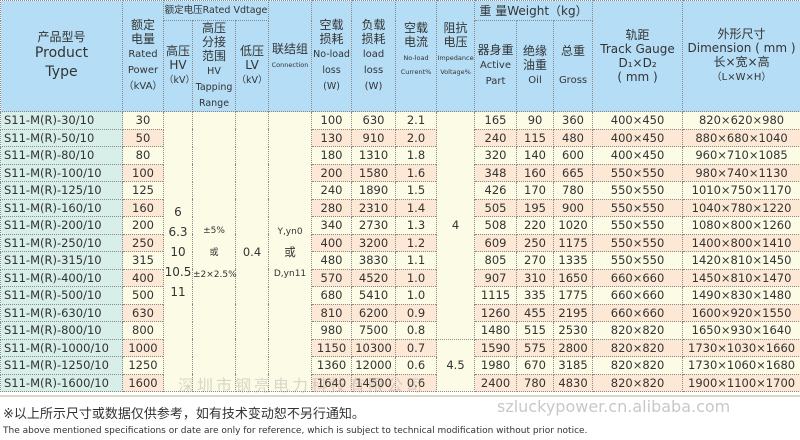 The image size is (800, 440). Describe the element at coordinates (496, 277) in the screenshot. I see `cell-active-part-weight: 907` at that location.